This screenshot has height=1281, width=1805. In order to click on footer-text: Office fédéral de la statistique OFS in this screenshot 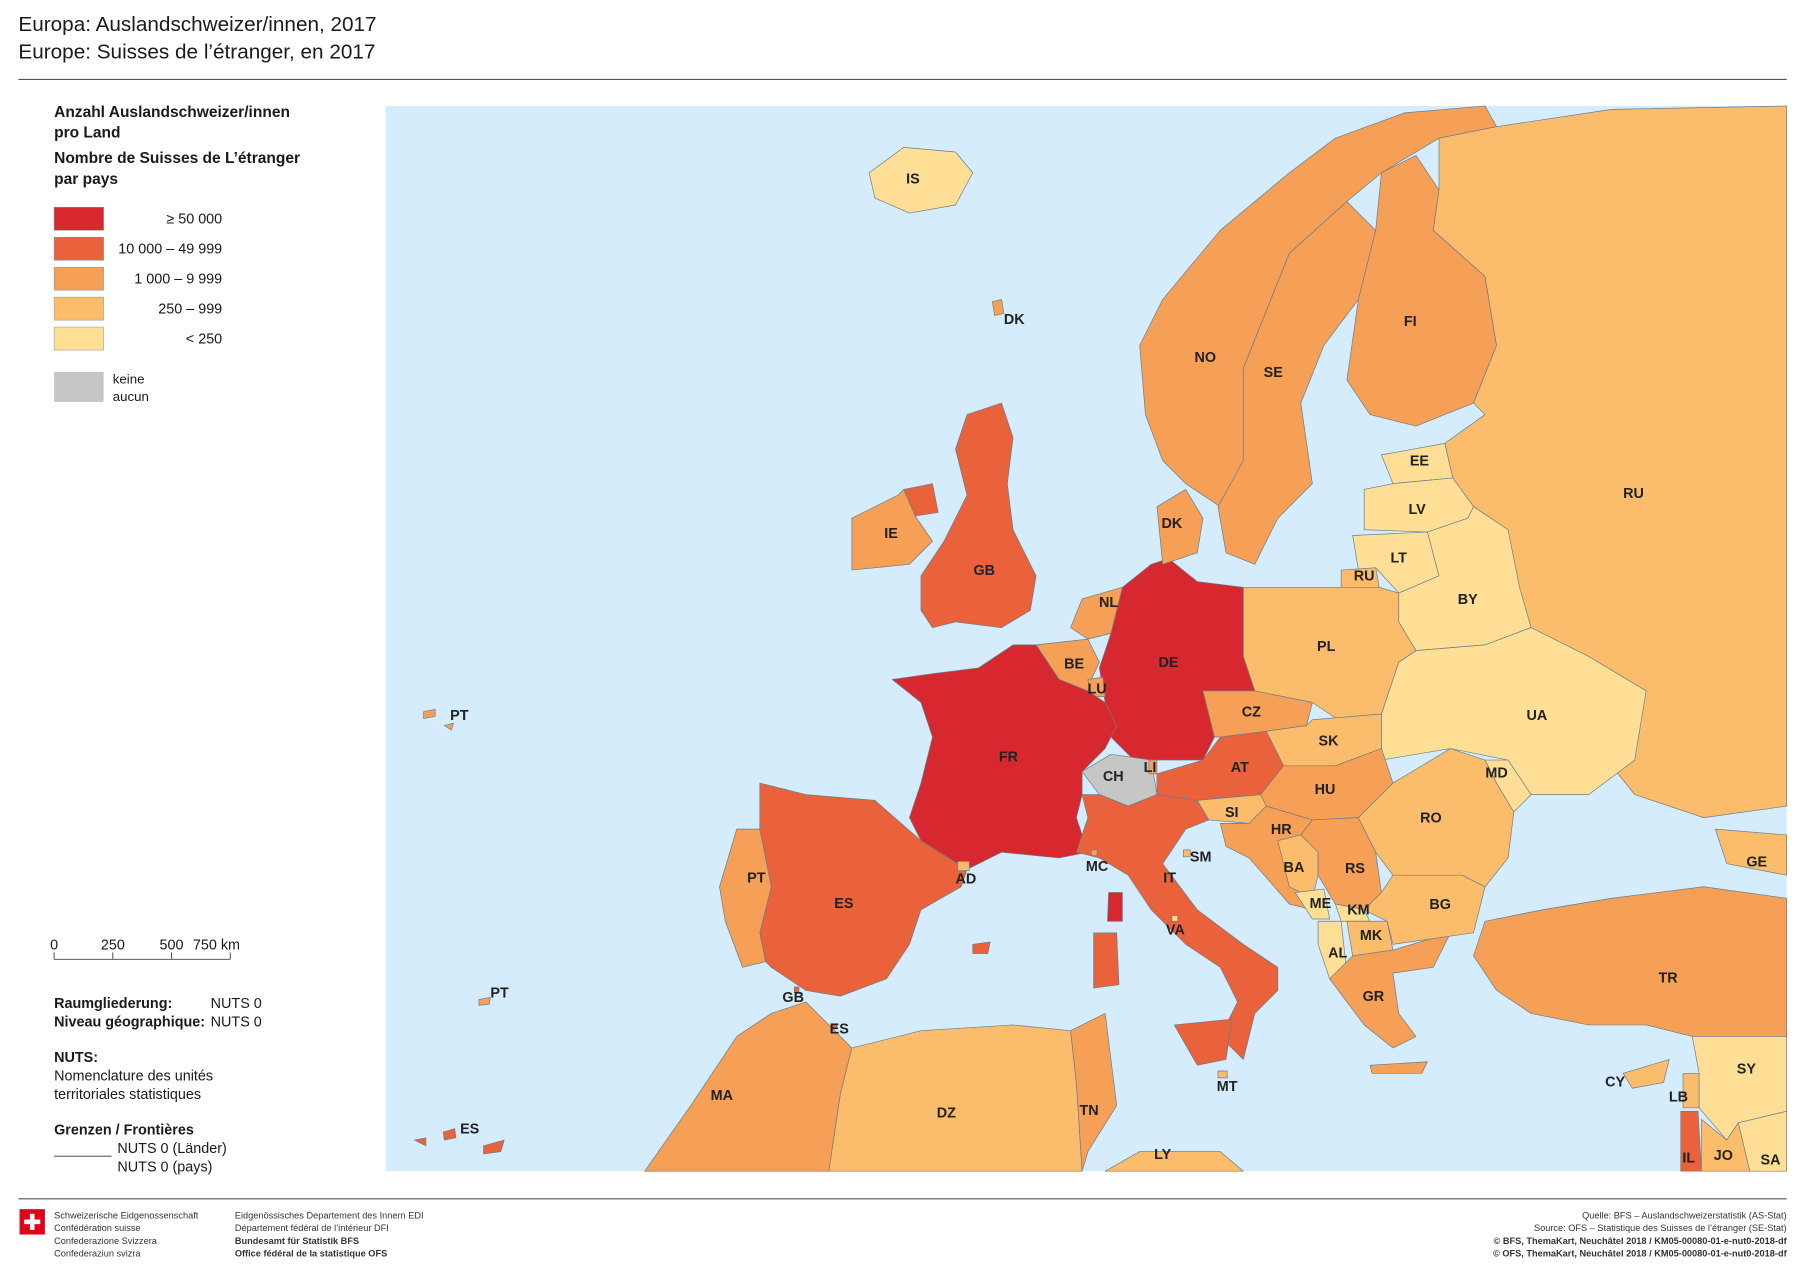, I will do `click(311, 1254)`.